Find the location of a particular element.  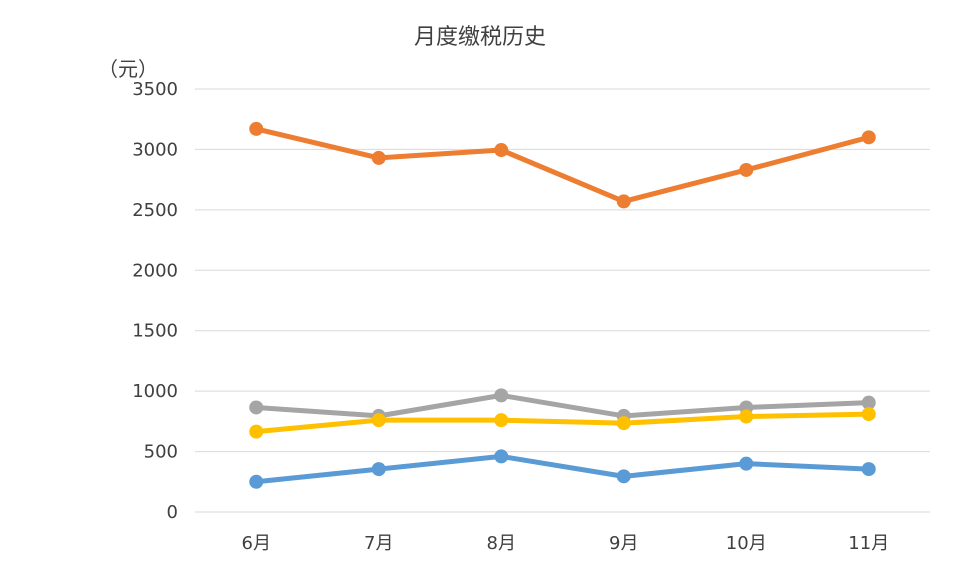

y-tick-label: 1000 is located at coordinates (155, 391).